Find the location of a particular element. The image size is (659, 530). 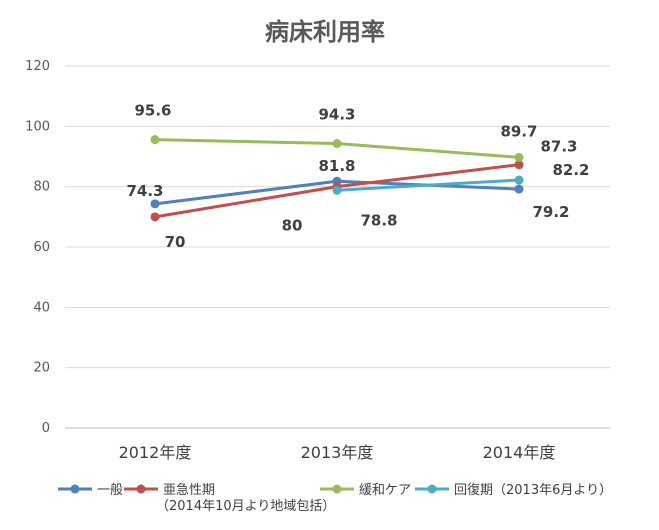

y-axis-ticks: 0 20 40 60 80 100 120 is located at coordinates (37, 247).